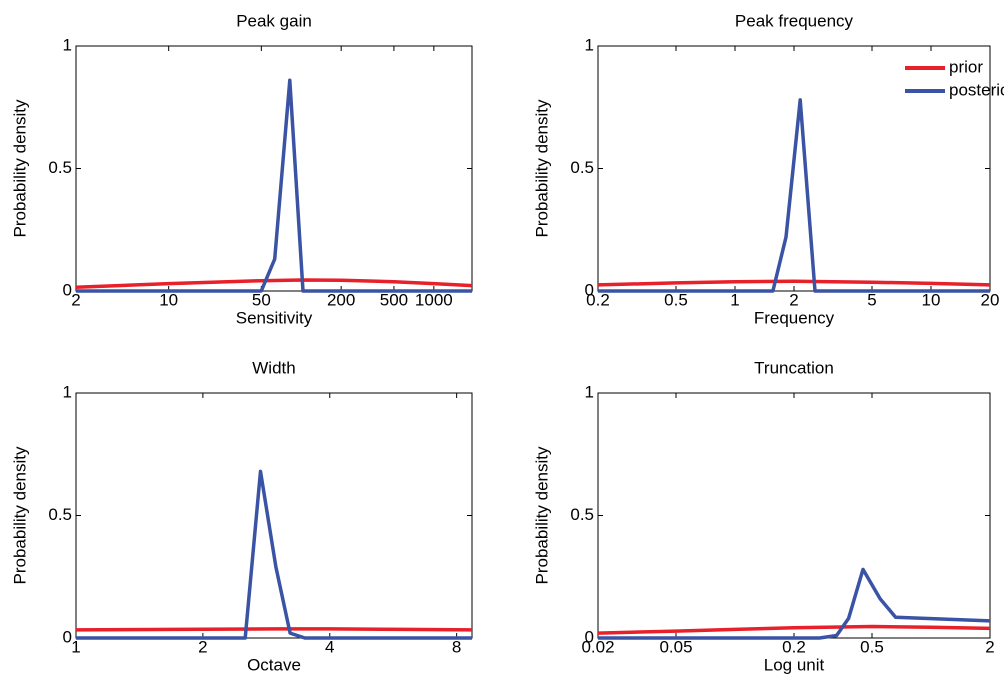  What do you see at coordinates (434, 299) in the screenshot?
I see `x-tick-label: 1000` at bounding box center [434, 299].